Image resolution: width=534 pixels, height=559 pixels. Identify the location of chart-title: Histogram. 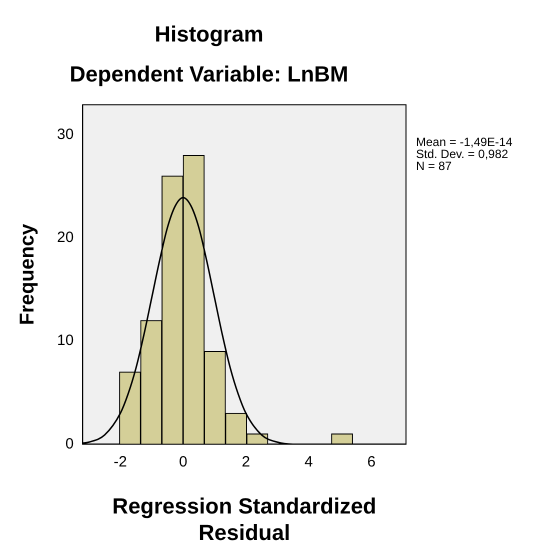
(209, 33).